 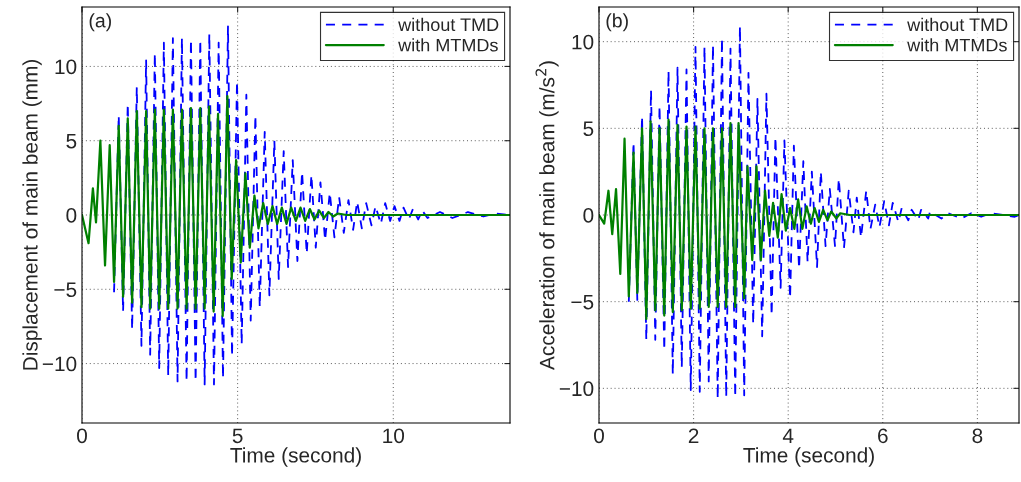 What do you see at coordinates (883, 436) in the screenshot?
I see `x-tick-label: 6` at bounding box center [883, 436].